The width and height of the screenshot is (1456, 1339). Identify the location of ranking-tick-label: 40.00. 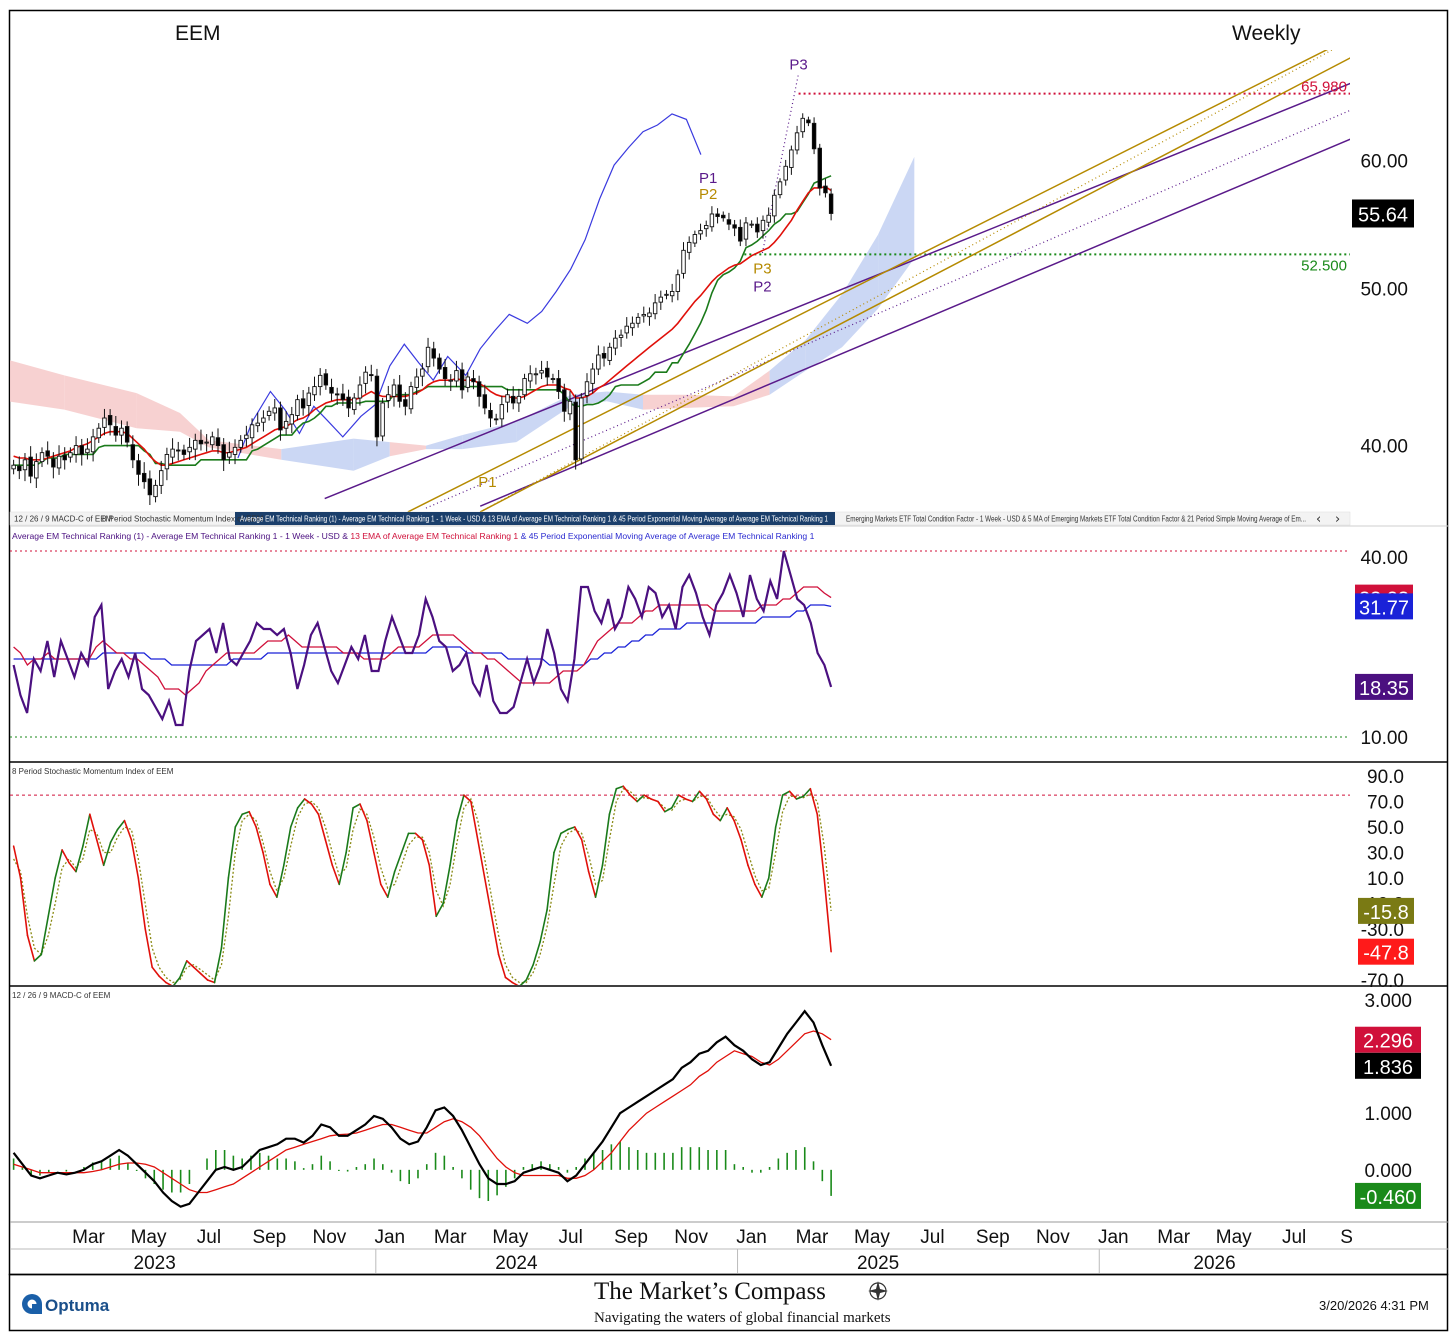
(1384, 558).